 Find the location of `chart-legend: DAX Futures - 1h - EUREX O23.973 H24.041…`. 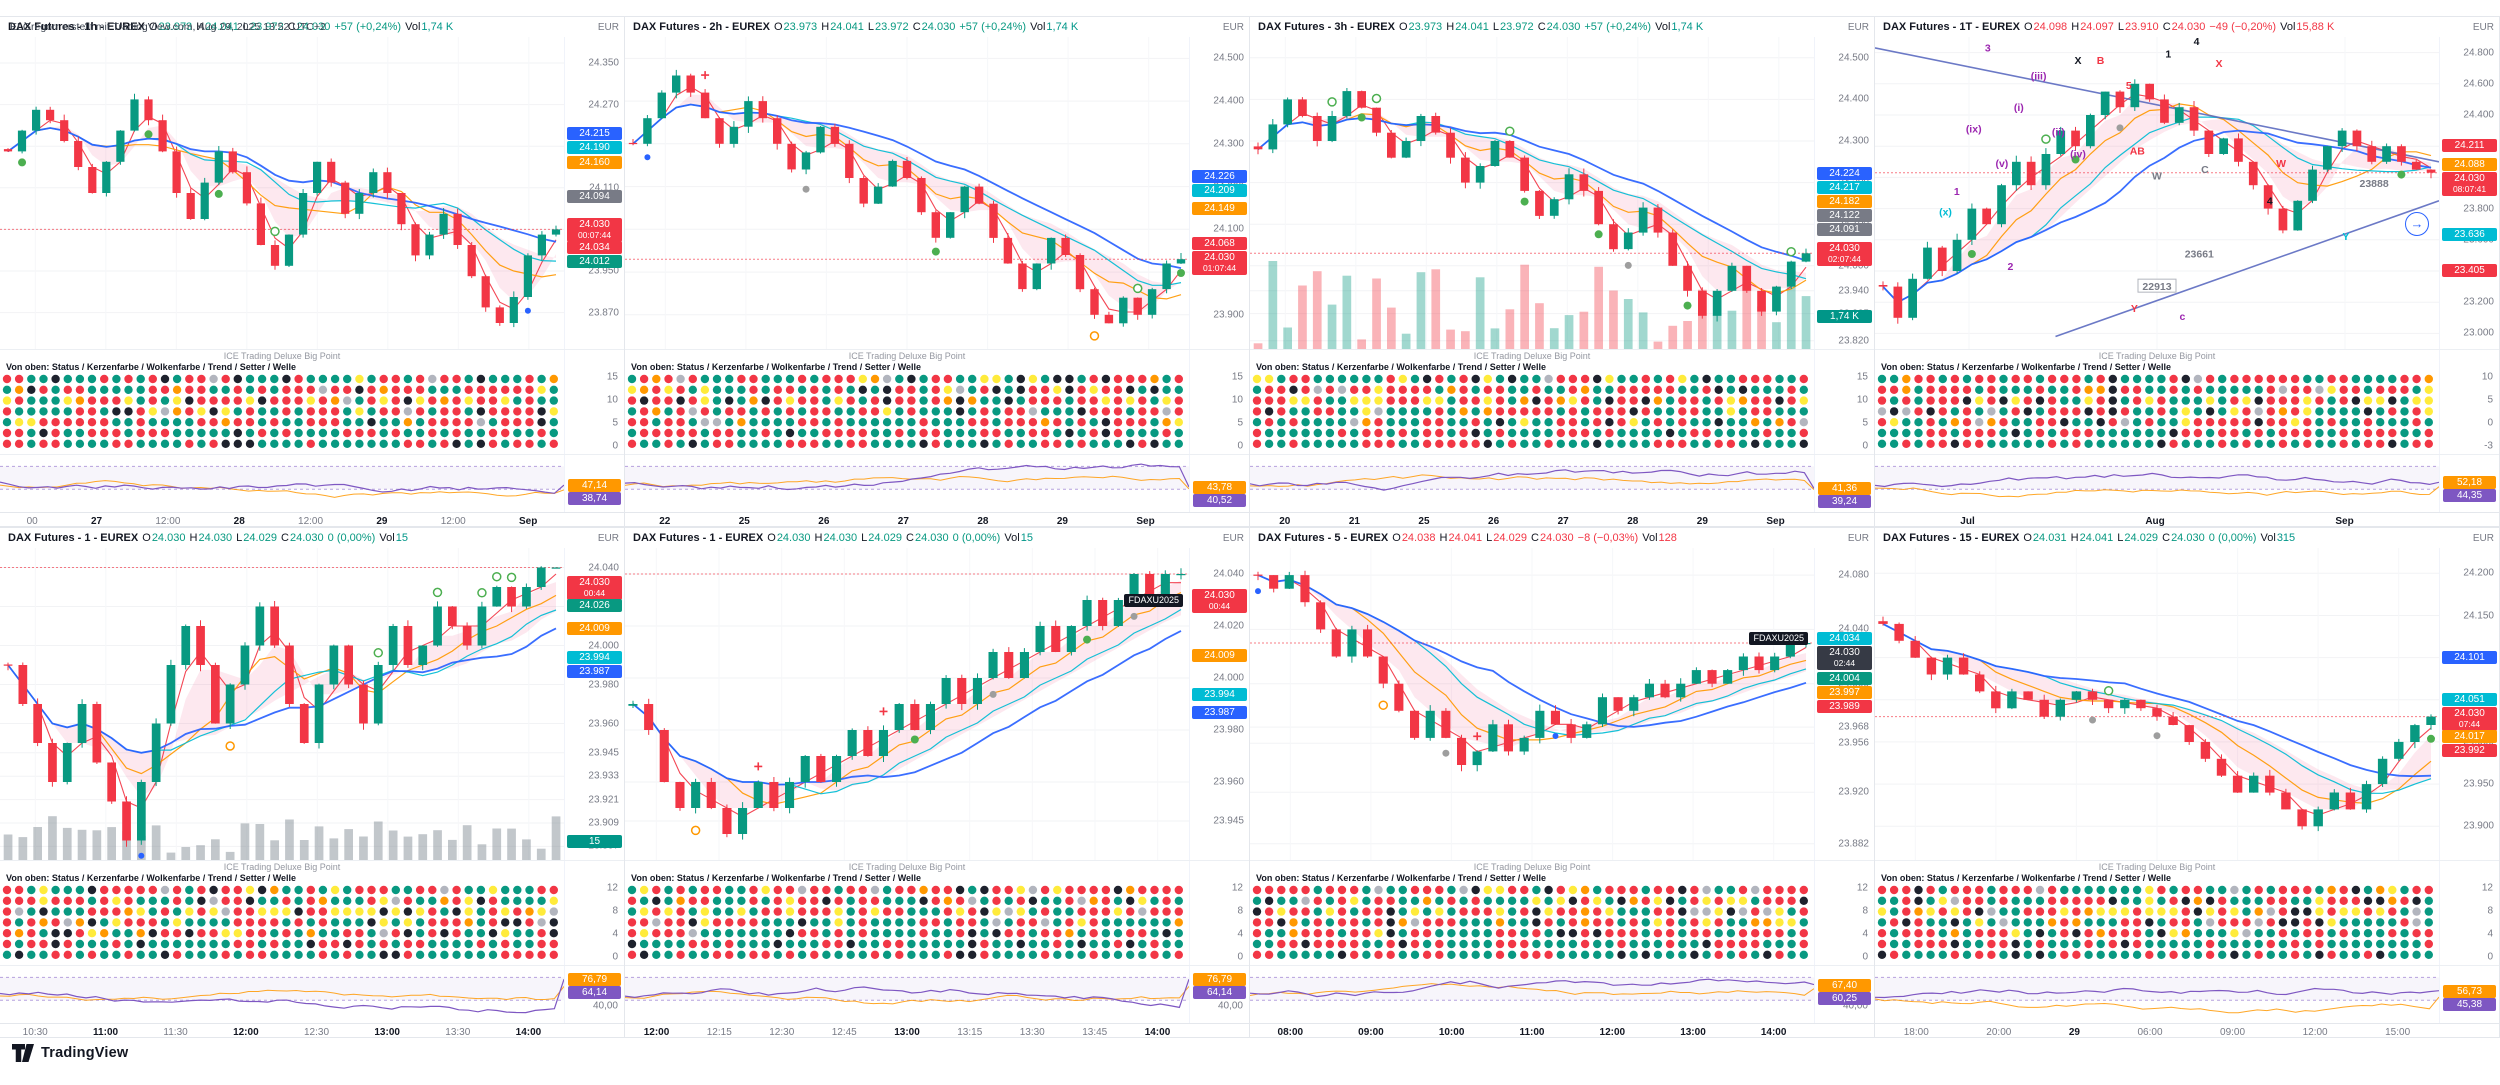

chart-legend: DAX Futures - 1h - EUREX O23.973 H24.041… is located at coordinates (231, 27).